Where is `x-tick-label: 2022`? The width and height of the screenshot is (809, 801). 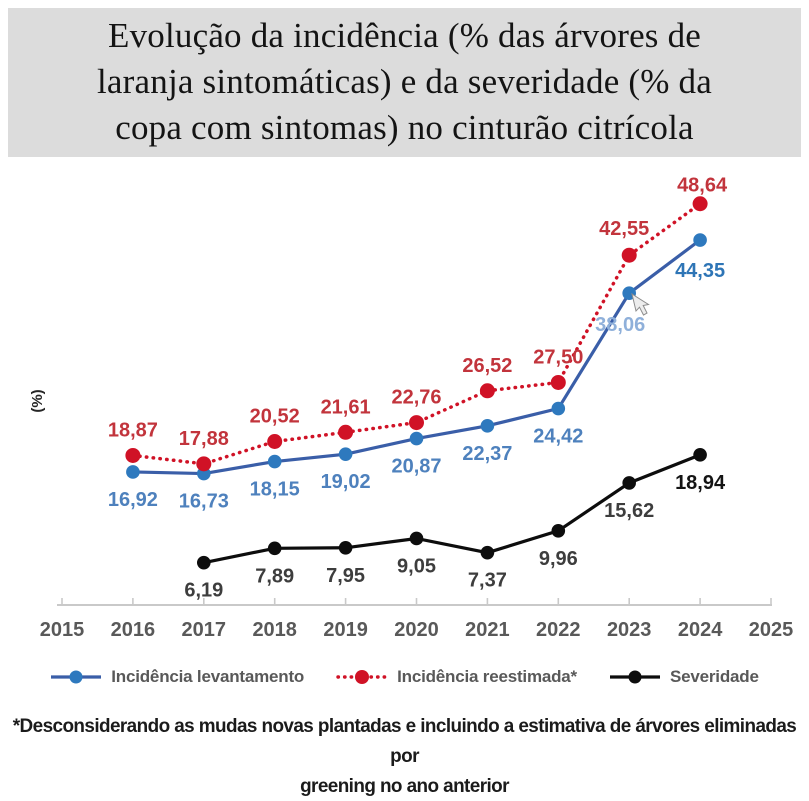
x-tick-label: 2022 is located at coordinates (558, 630).